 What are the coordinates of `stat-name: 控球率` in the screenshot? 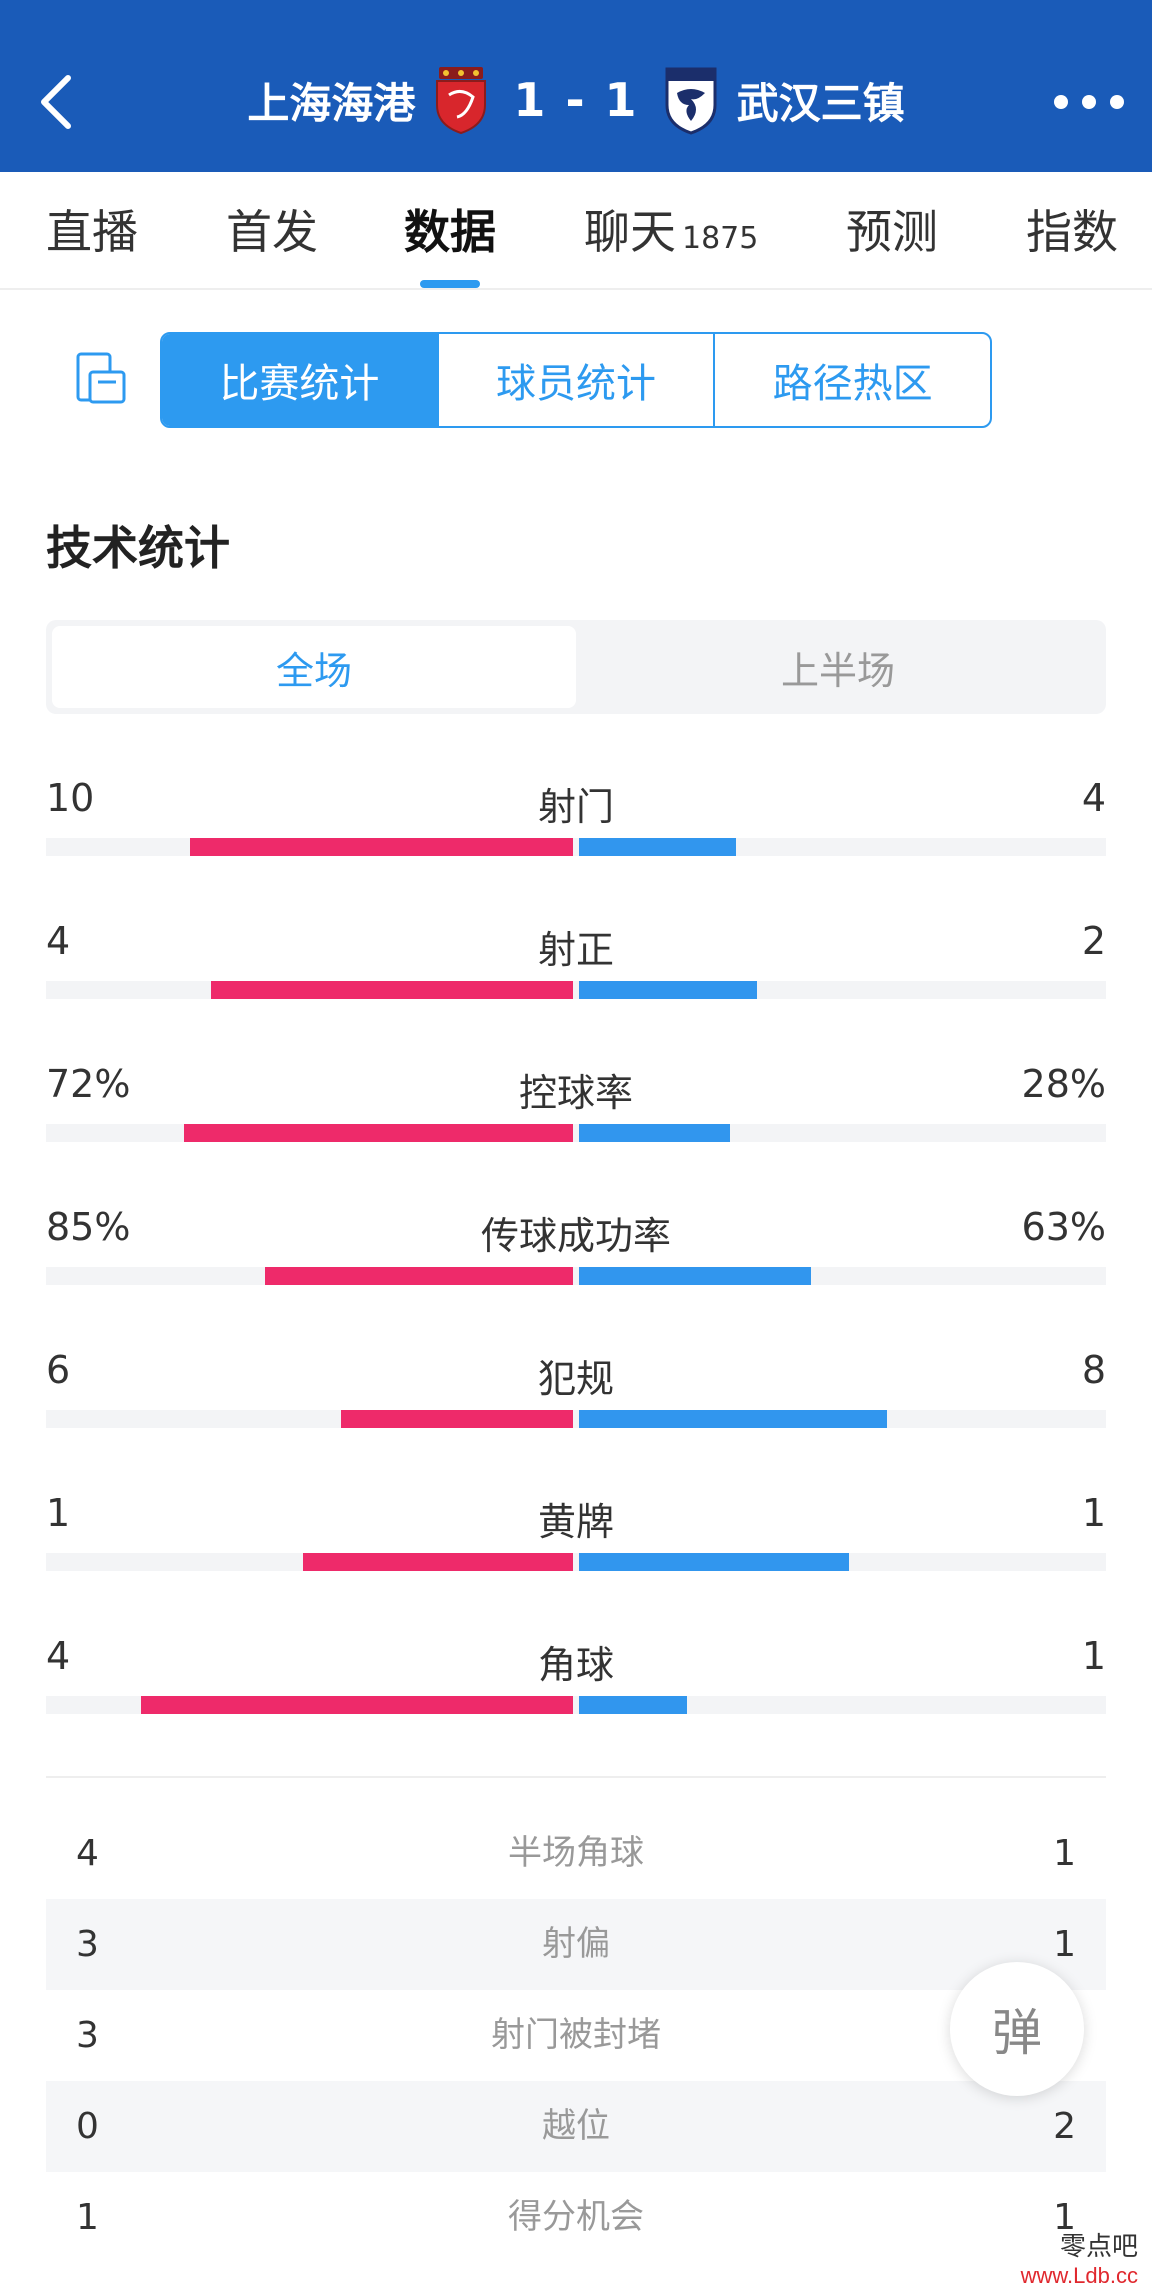 It's located at (575, 1093).